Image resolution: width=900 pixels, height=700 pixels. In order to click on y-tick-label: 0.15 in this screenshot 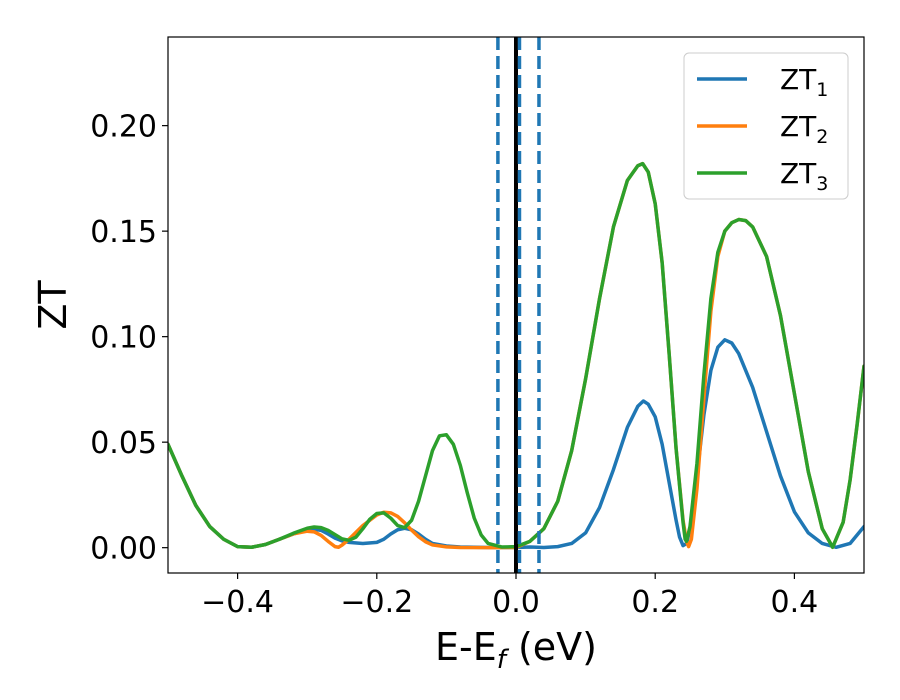, I will do `click(123, 232)`.